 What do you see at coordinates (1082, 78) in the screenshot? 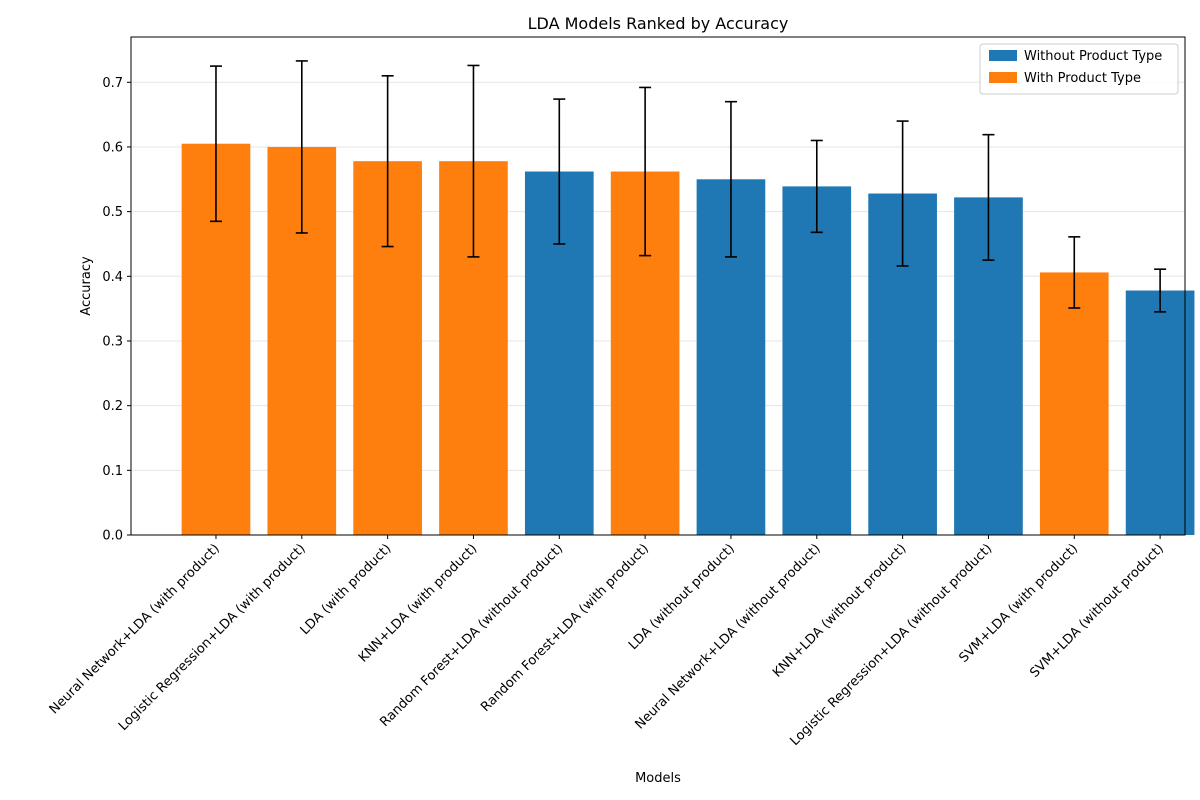
I see `legend-label-with: With Product Type` at bounding box center [1082, 78].